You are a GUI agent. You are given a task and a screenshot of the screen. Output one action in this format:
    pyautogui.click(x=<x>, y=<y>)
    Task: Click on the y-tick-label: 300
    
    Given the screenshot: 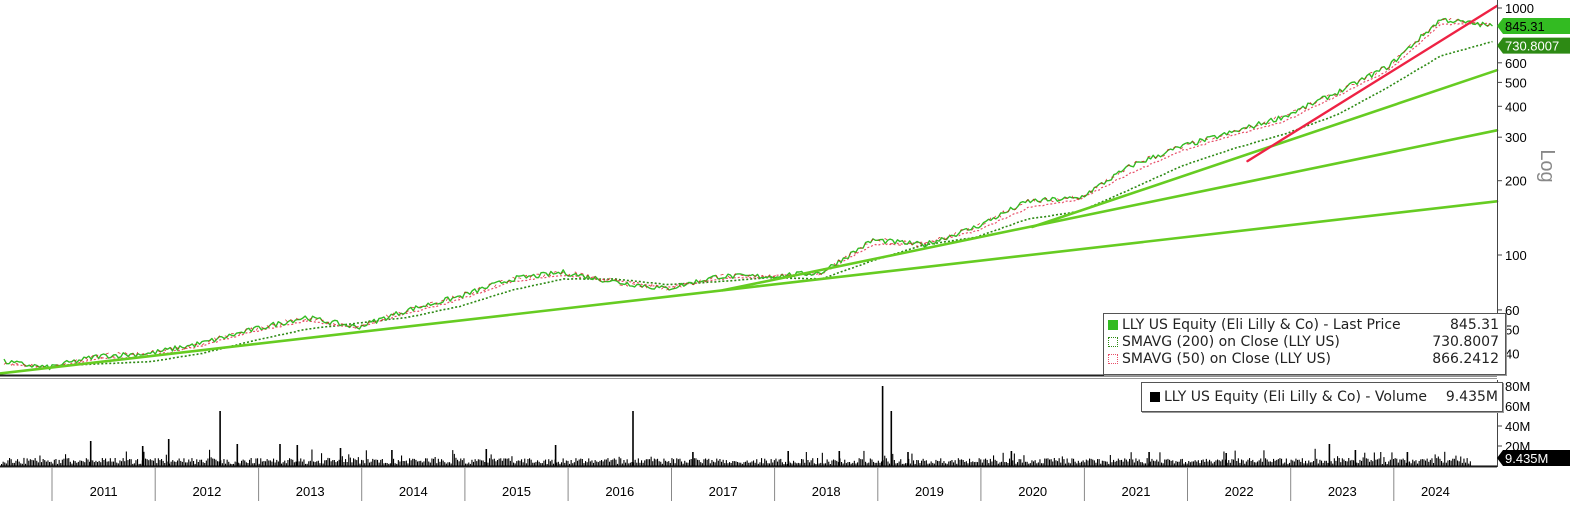 What is the action you would take?
    pyautogui.click(x=1516, y=137)
    